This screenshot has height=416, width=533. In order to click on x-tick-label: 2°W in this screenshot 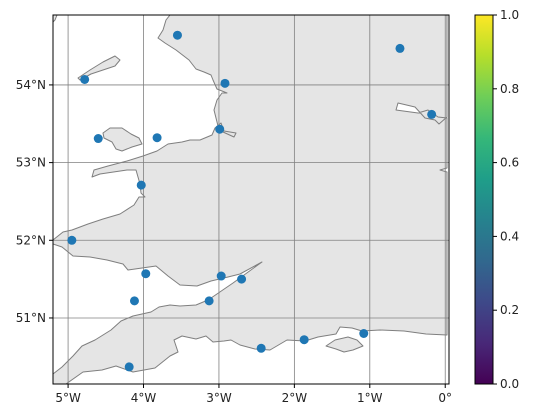, I will do `click(295, 398)`.